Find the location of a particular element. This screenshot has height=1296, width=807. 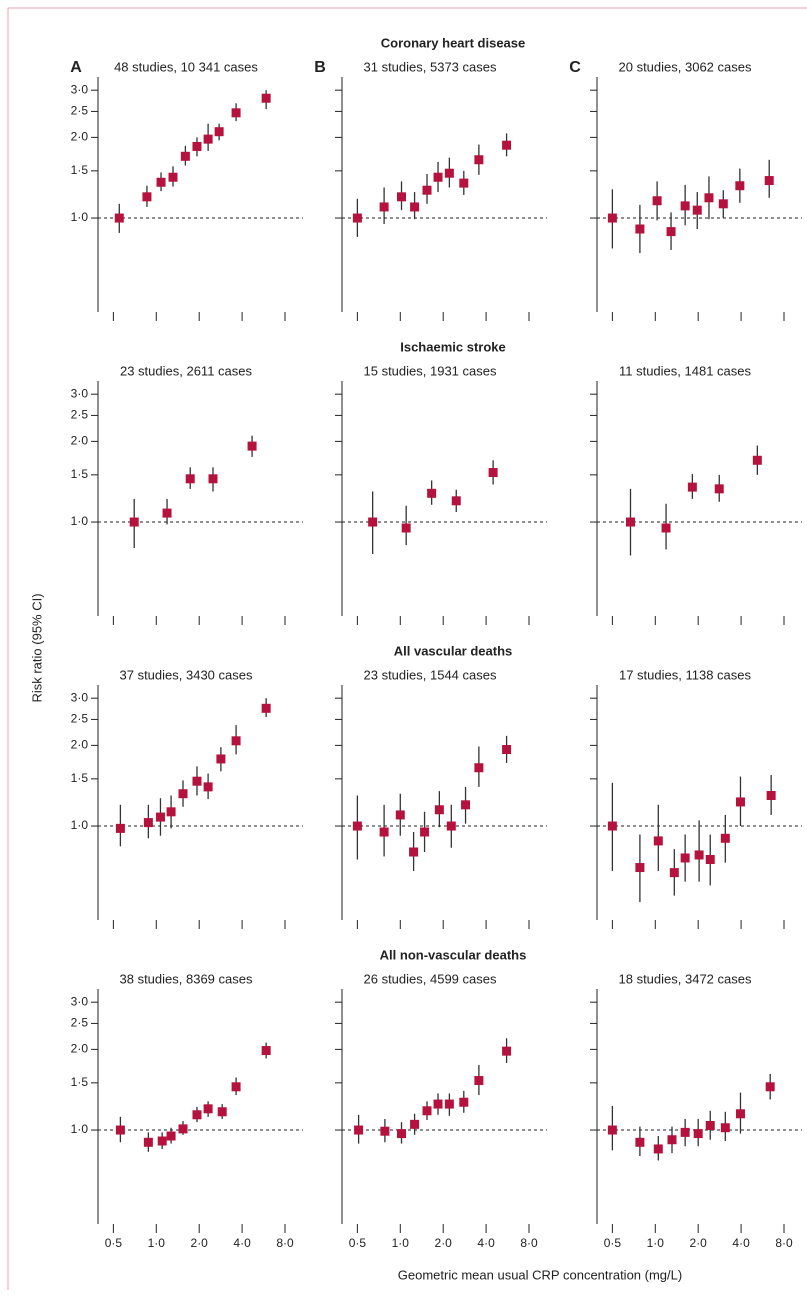

panel-subtitle: 18 studies, 3472 cases is located at coordinates (685, 978).